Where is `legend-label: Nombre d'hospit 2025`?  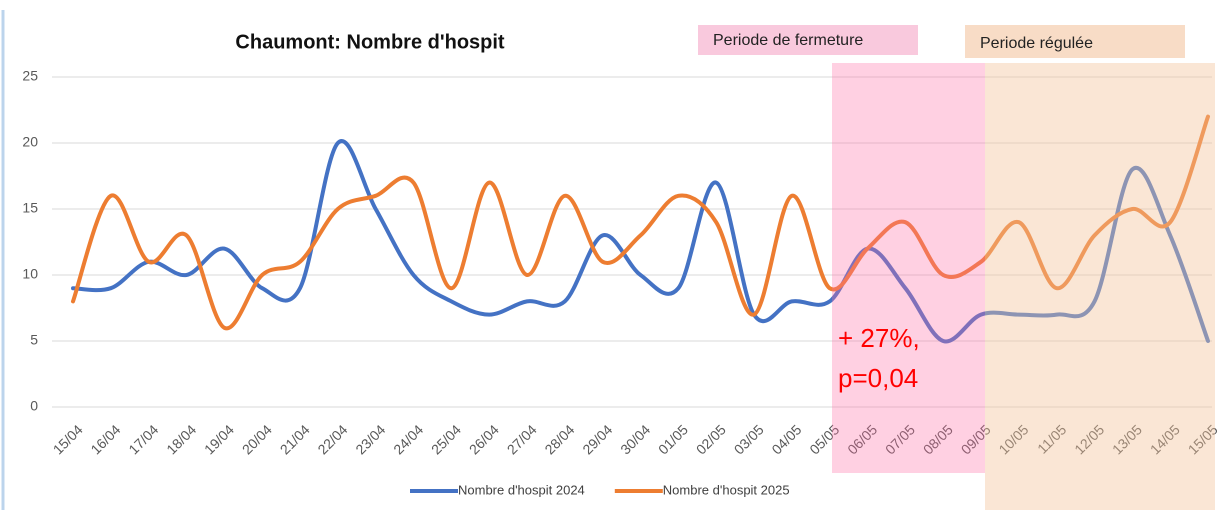
legend-label: Nombre d'hospit 2025 is located at coordinates (726, 489).